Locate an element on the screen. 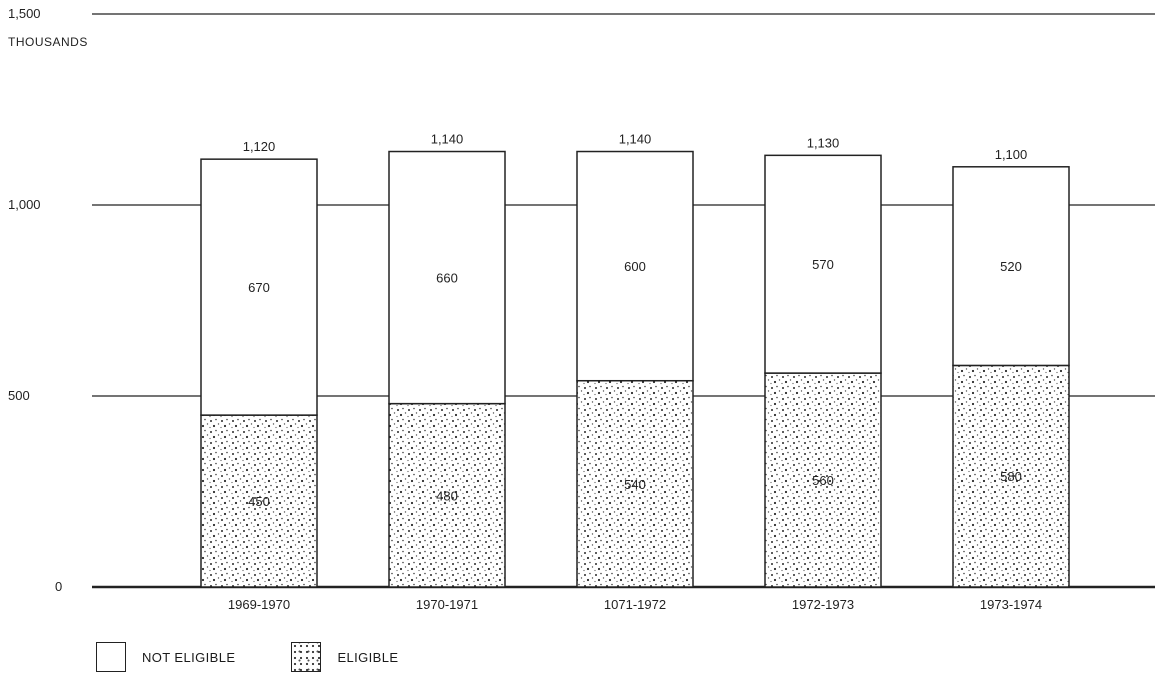 The image size is (1155, 690). not-eligible-value-label: 660 is located at coordinates (447, 278).